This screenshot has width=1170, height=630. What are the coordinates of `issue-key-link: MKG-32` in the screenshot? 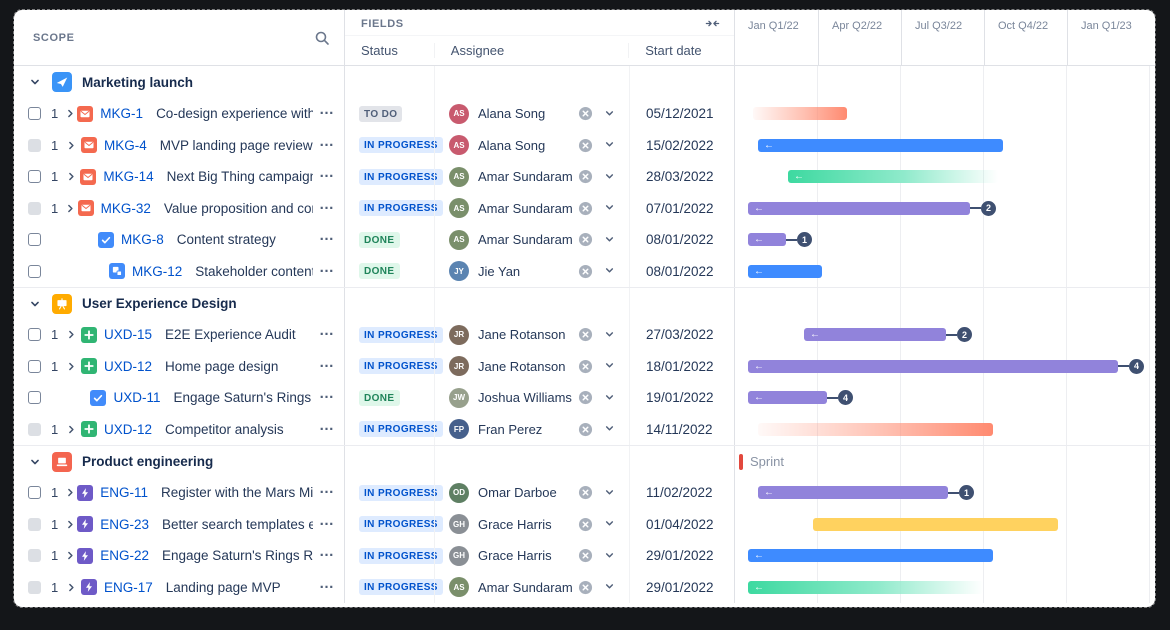 It's located at (125, 208).